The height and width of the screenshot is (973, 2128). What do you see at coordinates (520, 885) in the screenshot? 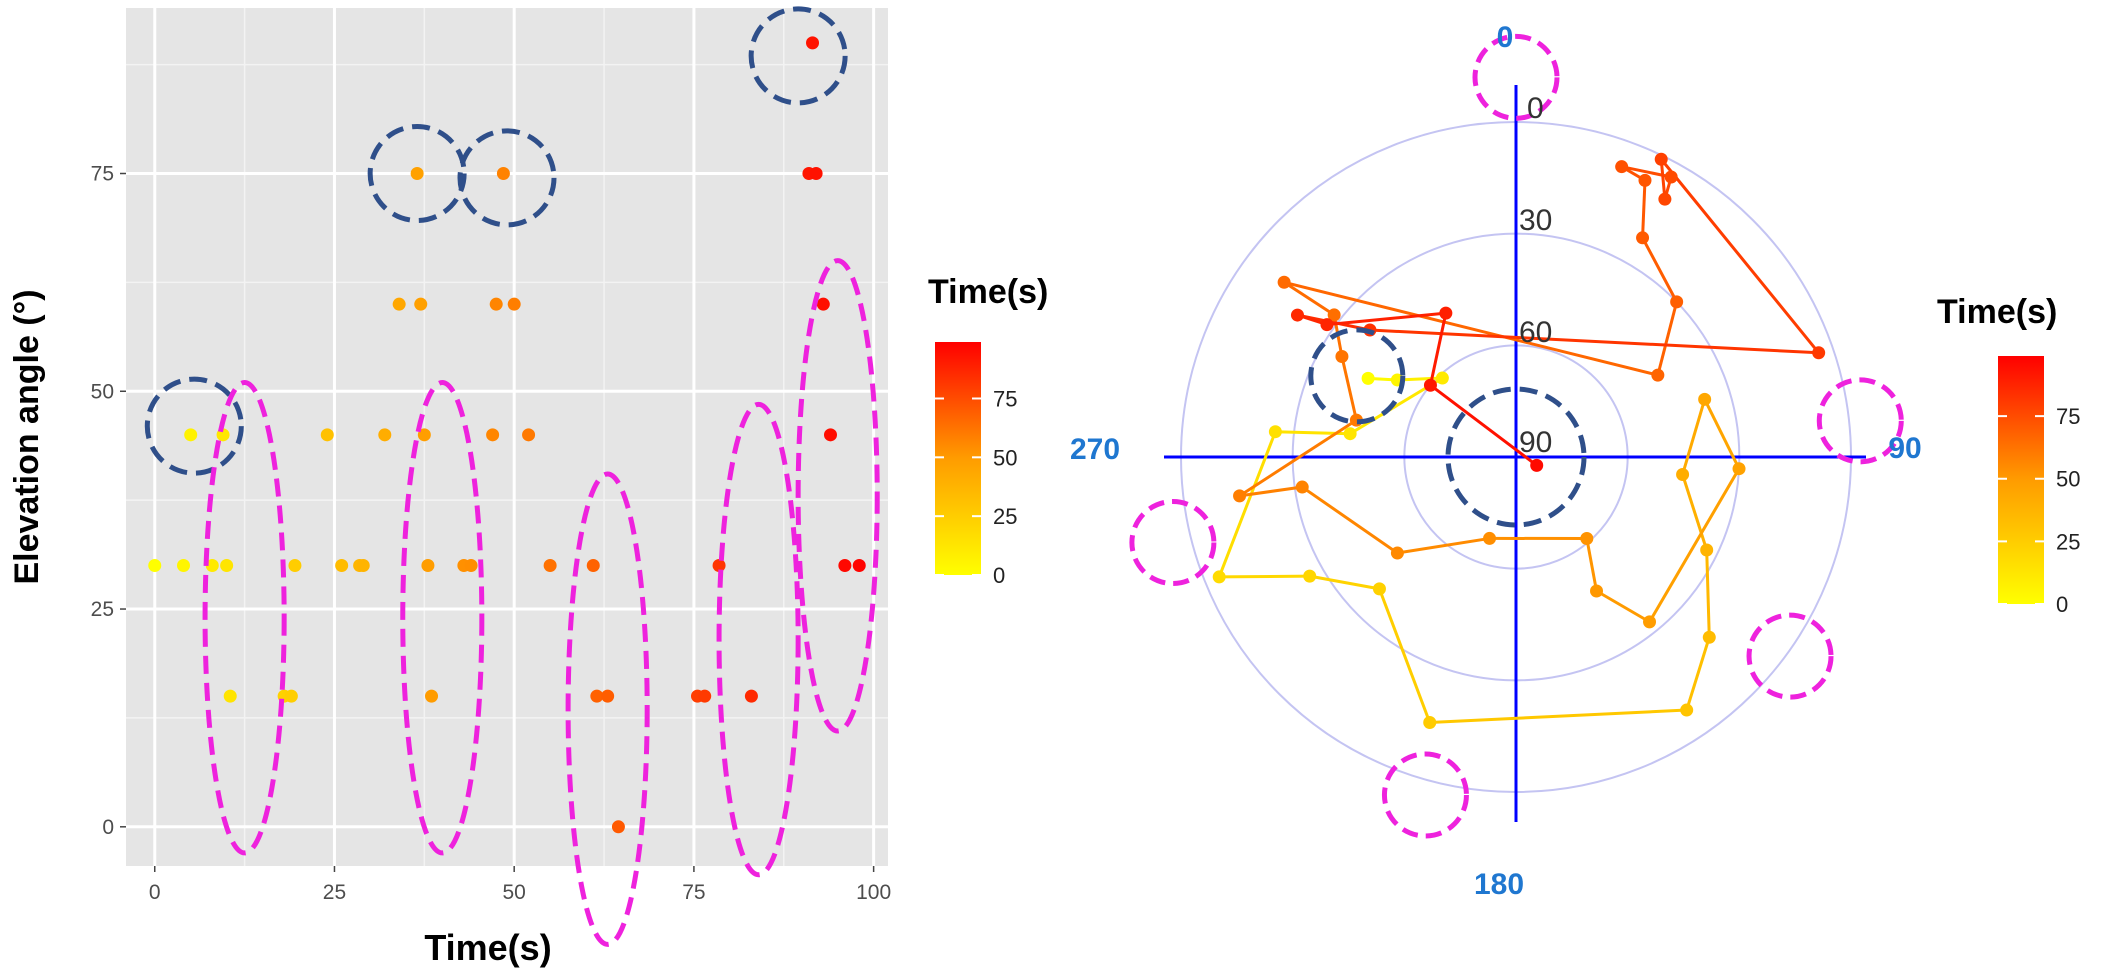
I see `x-axis-ticks: 0 25 50 75 100` at bounding box center [520, 885].